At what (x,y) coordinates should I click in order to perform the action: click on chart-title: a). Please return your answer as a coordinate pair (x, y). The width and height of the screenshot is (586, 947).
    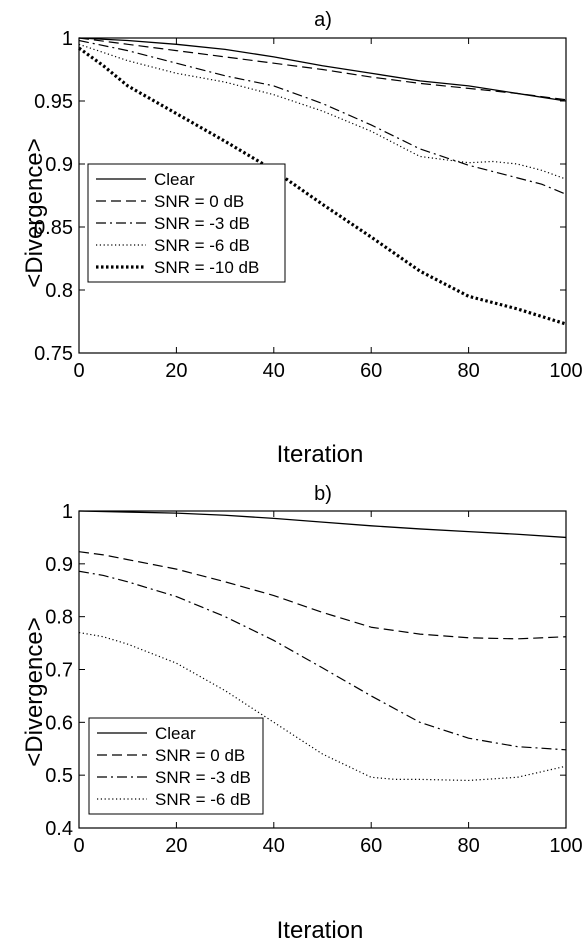
    Looking at the image, I should click on (323, 20).